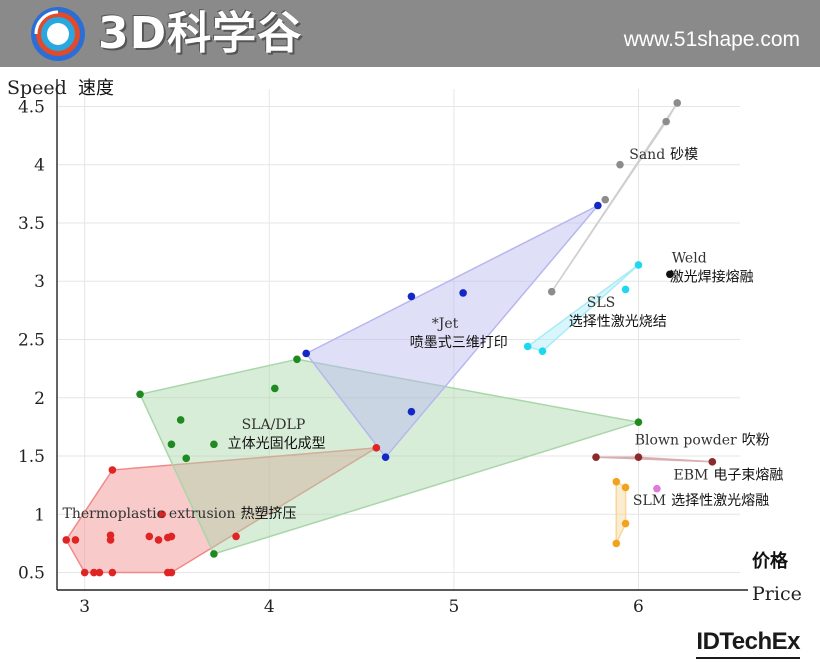 Image resolution: width=820 pixels, height=668 pixels. What do you see at coordinates (711, 39) in the screenshot?
I see `site-url: www.51shape.com` at bounding box center [711, 39].